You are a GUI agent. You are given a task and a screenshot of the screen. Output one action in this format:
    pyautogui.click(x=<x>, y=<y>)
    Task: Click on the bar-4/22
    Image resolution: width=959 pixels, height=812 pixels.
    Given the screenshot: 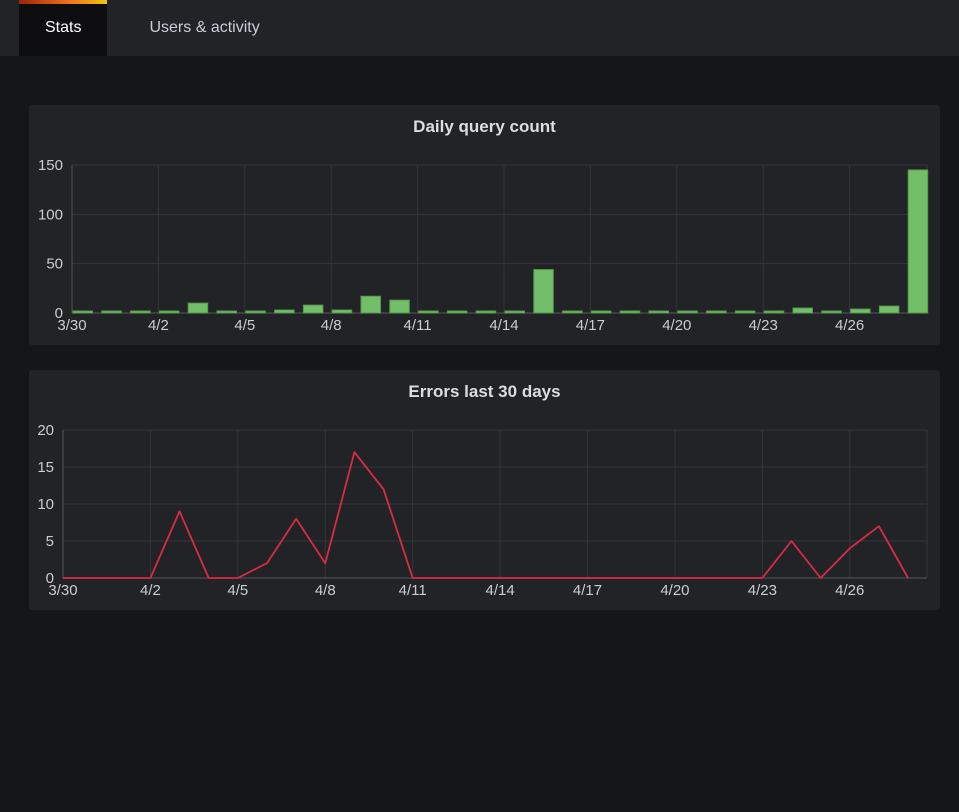 What is the action you would take?
    pyautogui.click(x=745, y=312)
    